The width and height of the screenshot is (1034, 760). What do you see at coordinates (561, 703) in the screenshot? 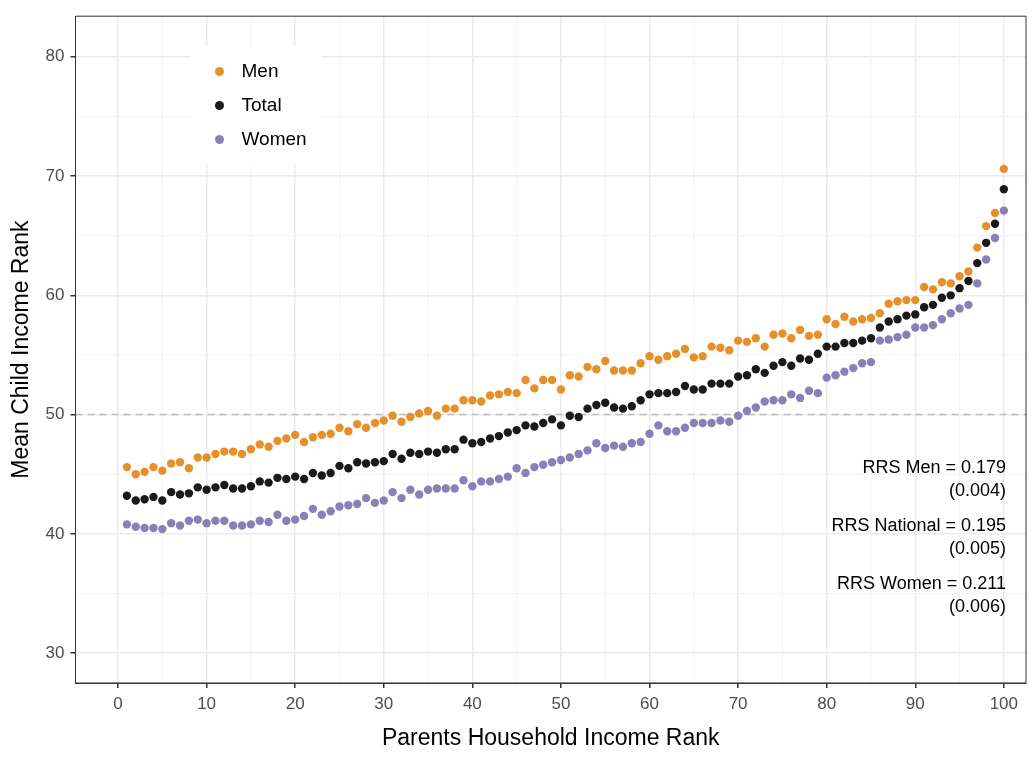
I see `x-tick-label: 50` at bounding box center [561, 703].